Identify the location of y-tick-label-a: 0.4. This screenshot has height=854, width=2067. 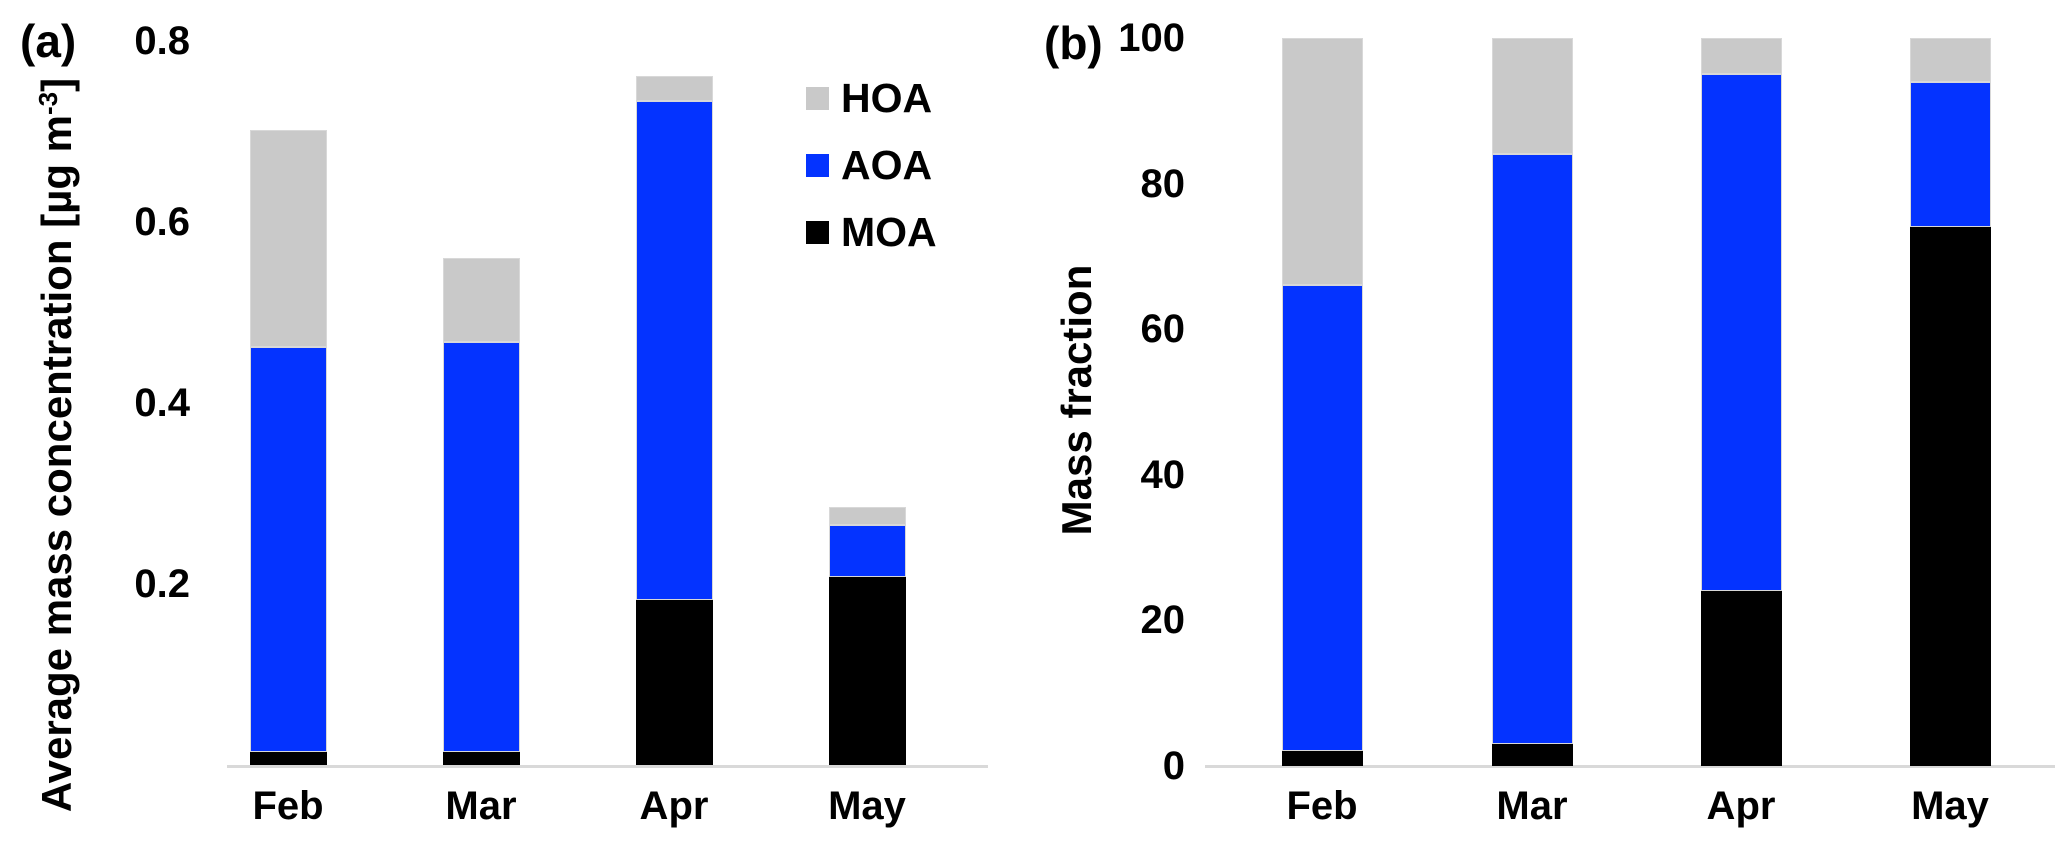
(162, 403).